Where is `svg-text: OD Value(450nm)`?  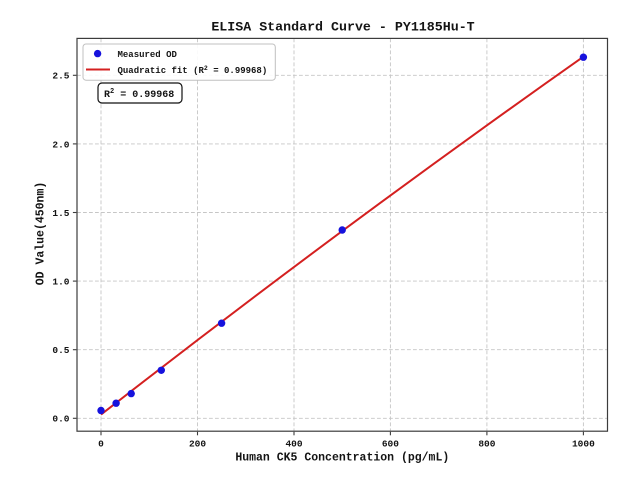 svg-text: OD Value(450nm) is located at coordinates (41, 234).